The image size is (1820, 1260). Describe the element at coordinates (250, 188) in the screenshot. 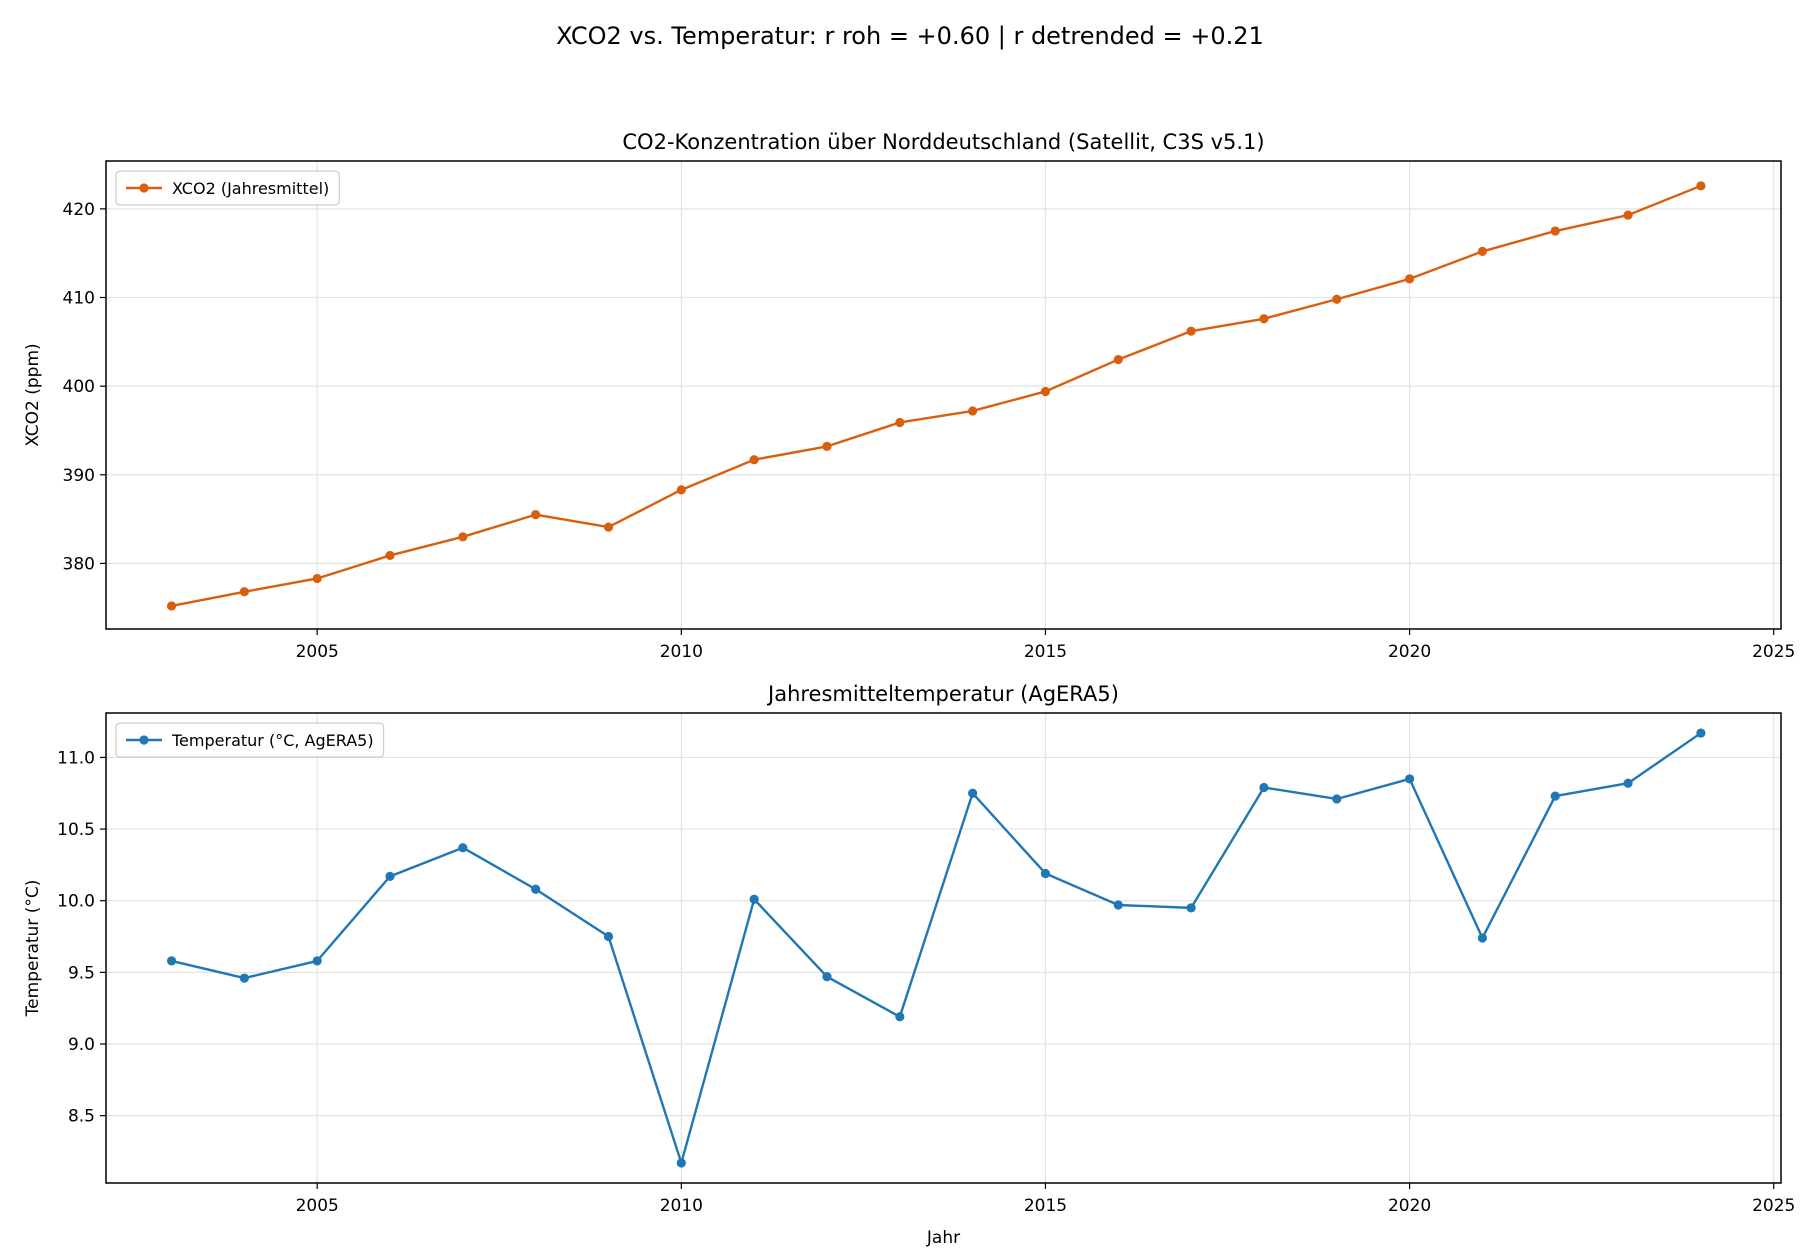

I see `legend-label: XCO2 (Jahresmittel)` at that location.